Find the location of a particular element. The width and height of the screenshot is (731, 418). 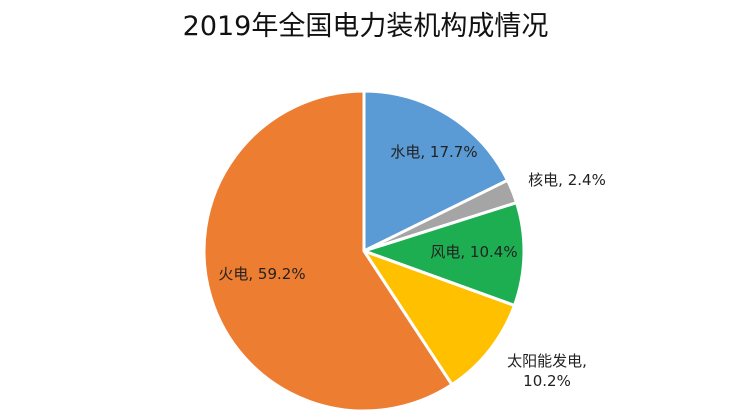

slice-label-4: 火电, 59.2% is located at coordinates (261, 274).